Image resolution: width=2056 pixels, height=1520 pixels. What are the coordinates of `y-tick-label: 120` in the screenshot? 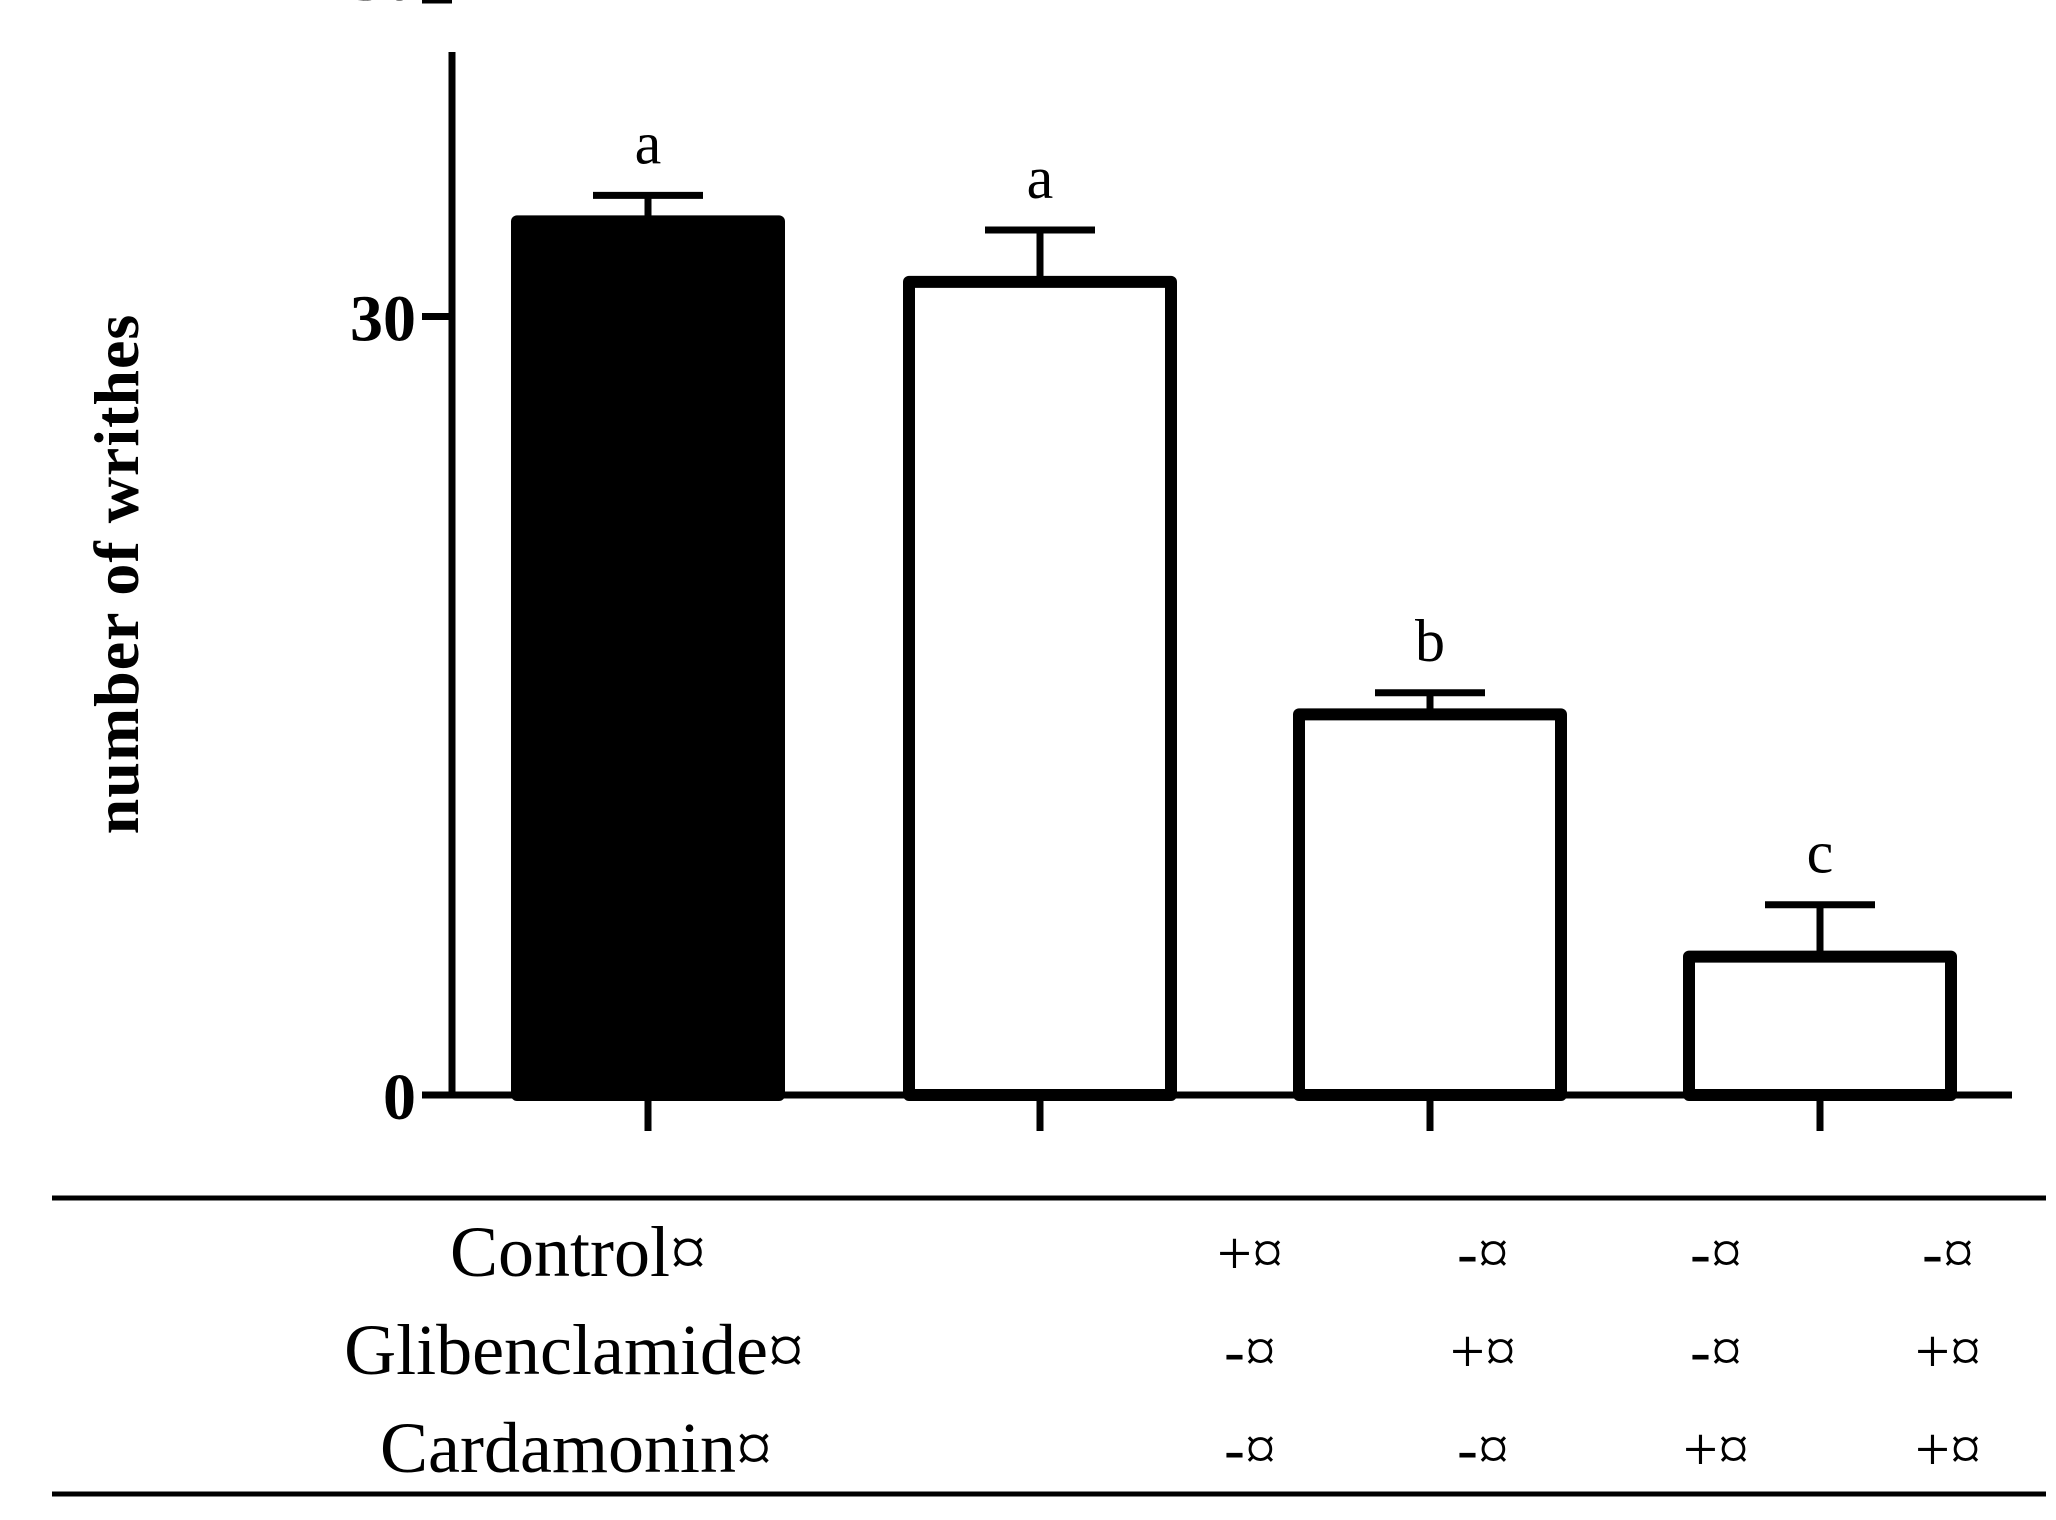 It's located at (366, 7).